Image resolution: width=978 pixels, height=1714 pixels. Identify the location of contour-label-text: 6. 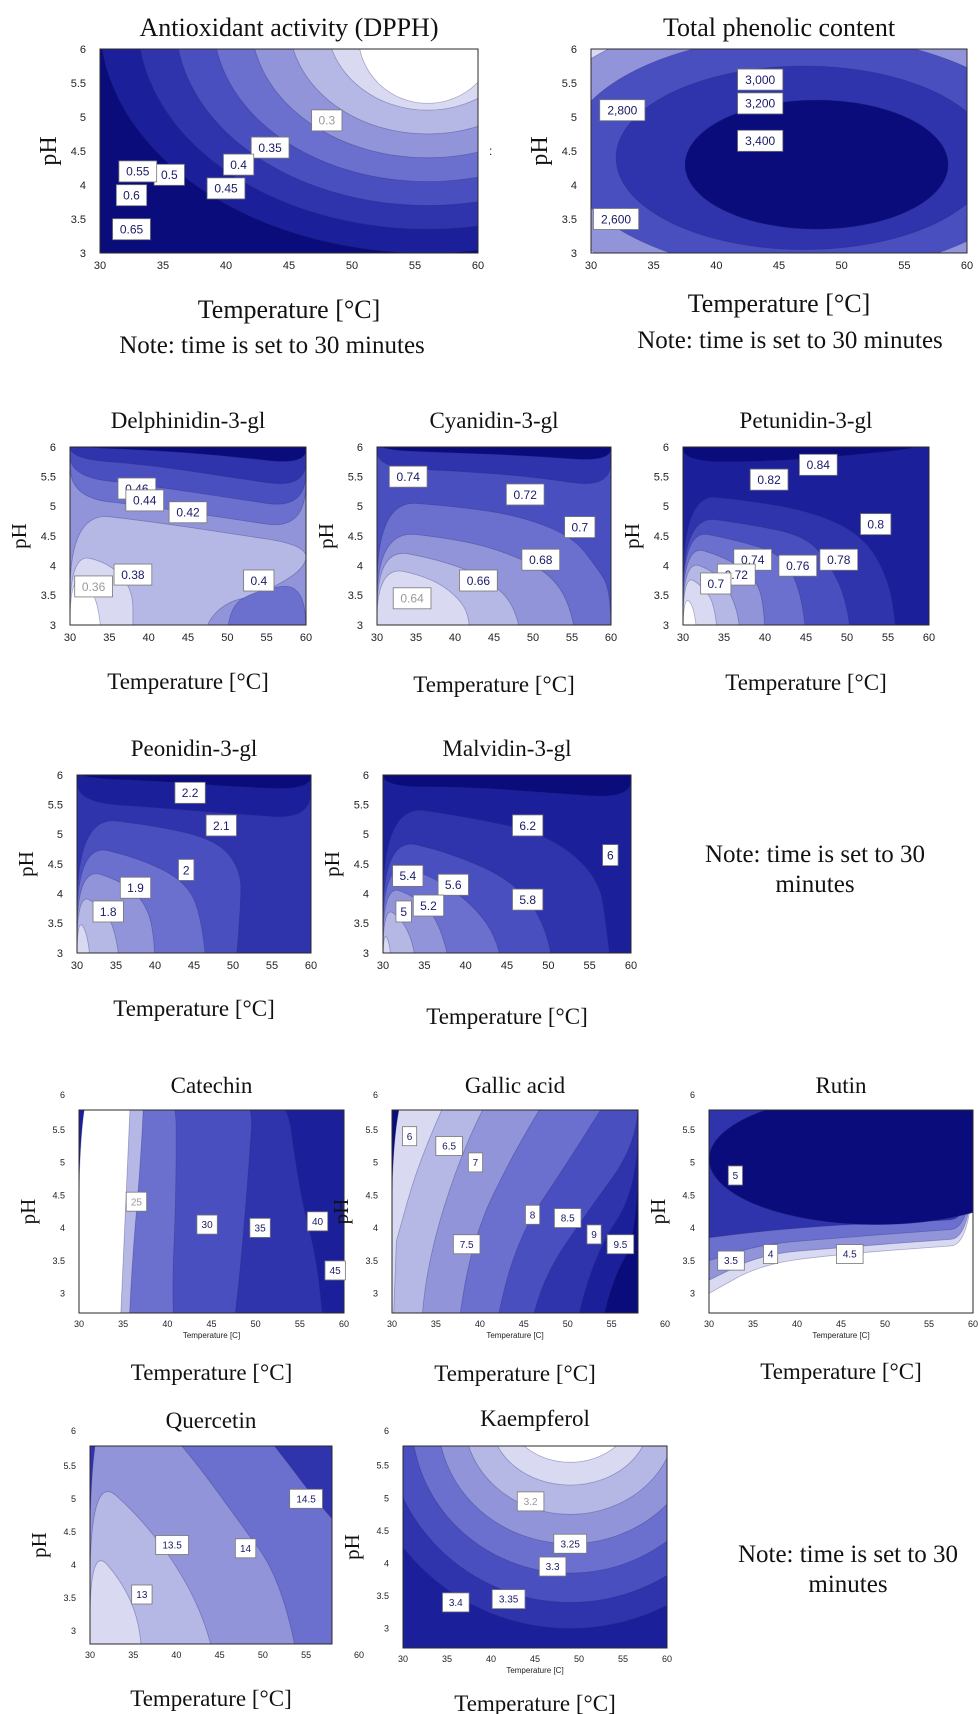
(410, 1137).